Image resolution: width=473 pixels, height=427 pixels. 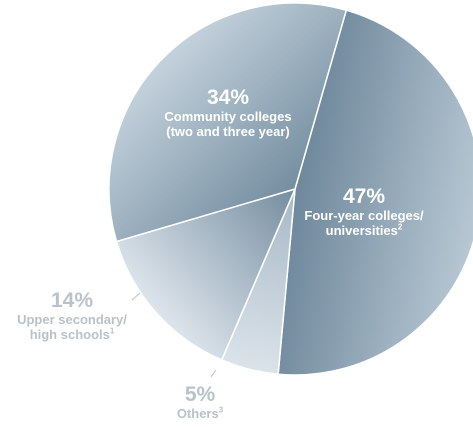 I want to click on community-name-line1: Community colleges, so click(x=228, y=117).